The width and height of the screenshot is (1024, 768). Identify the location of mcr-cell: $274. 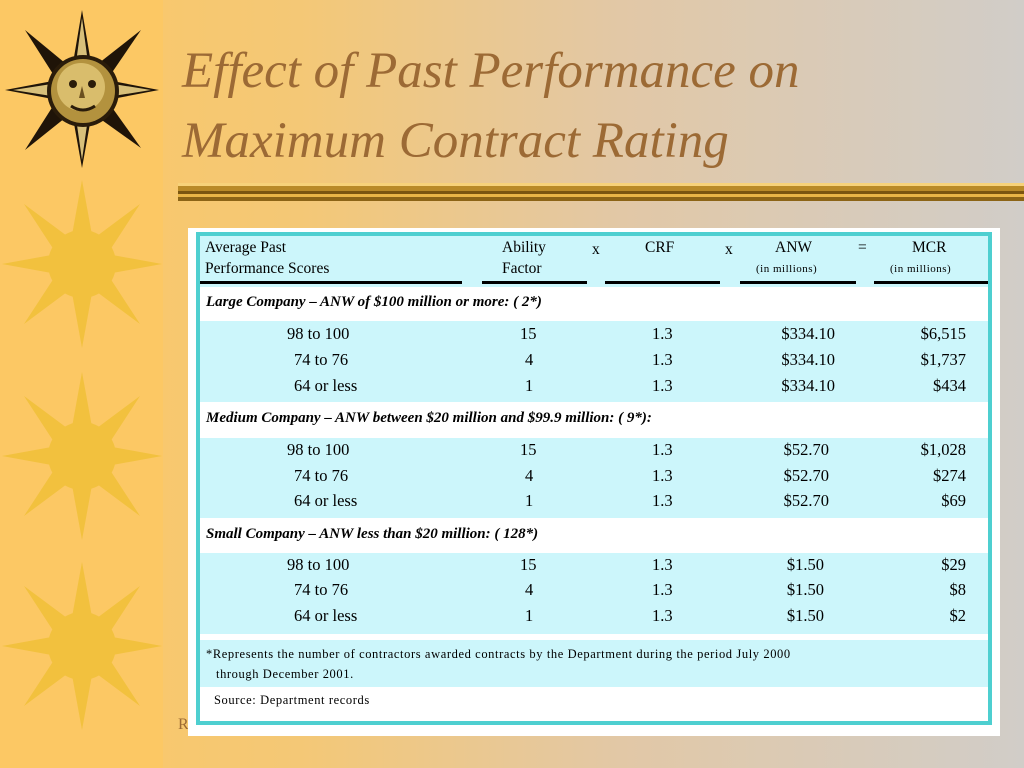
(949, 475).